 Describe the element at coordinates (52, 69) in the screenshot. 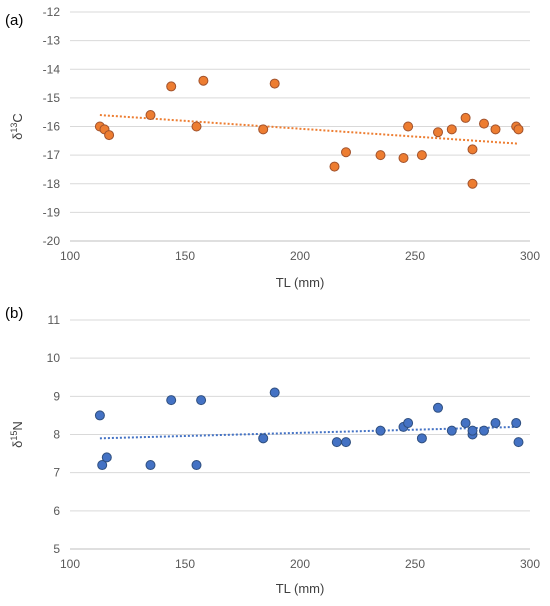

I see `y-tick-label: -14` at that location.